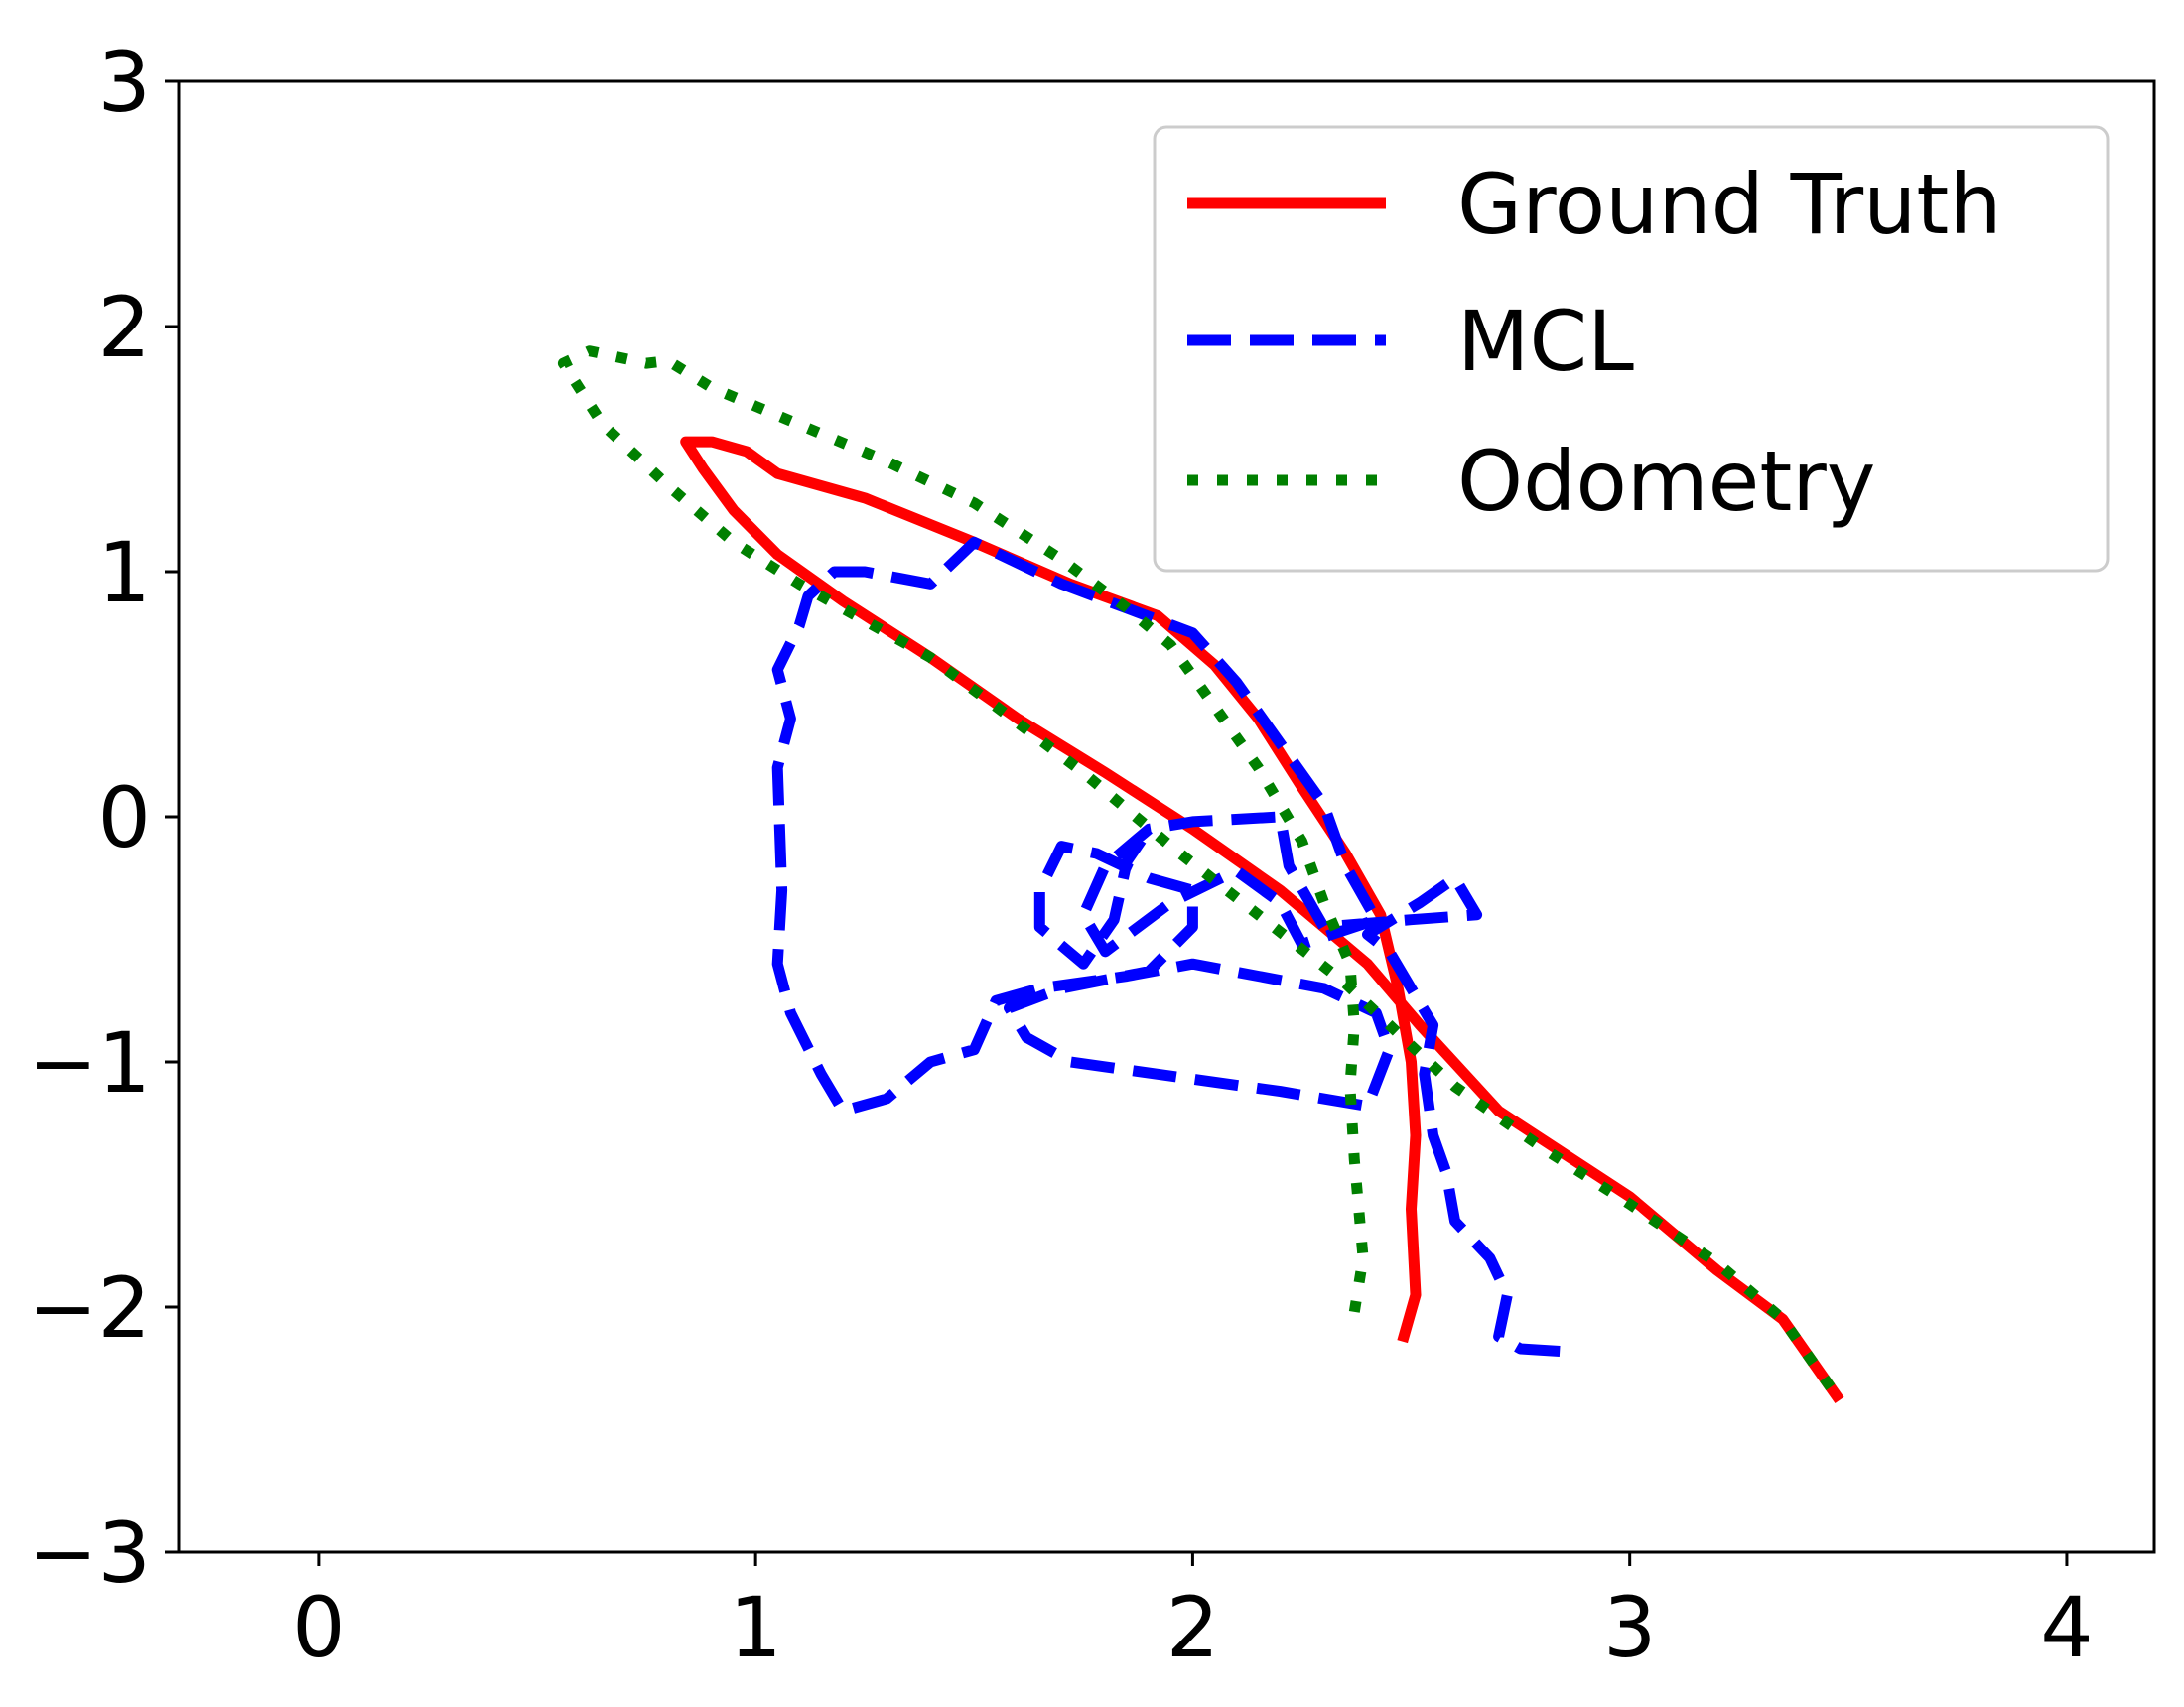  Describe the element at coordinates (1629, 1628) in the screenshot. I see `x-tick-label: 3` at that location.